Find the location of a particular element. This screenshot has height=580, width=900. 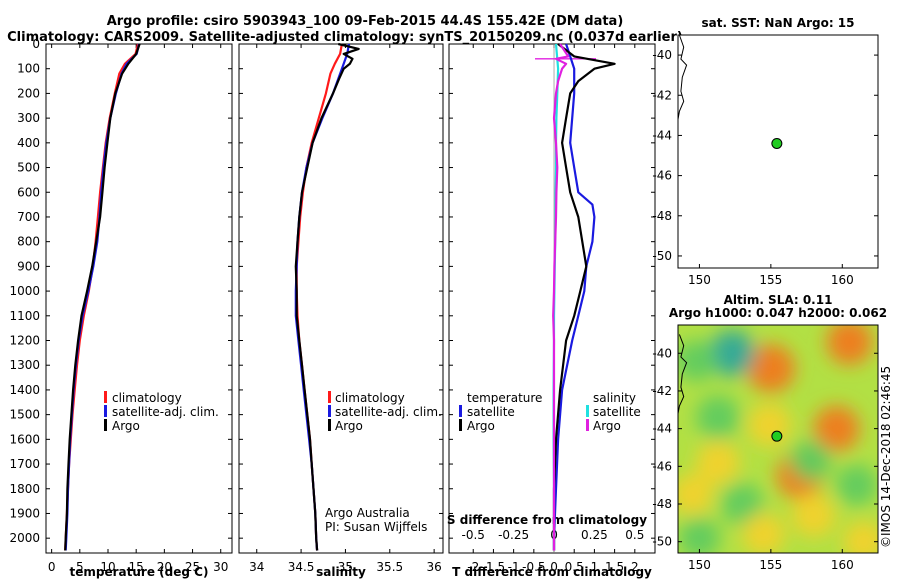

depth-tick-label-5: 500 is located at coordinates (28, 168).